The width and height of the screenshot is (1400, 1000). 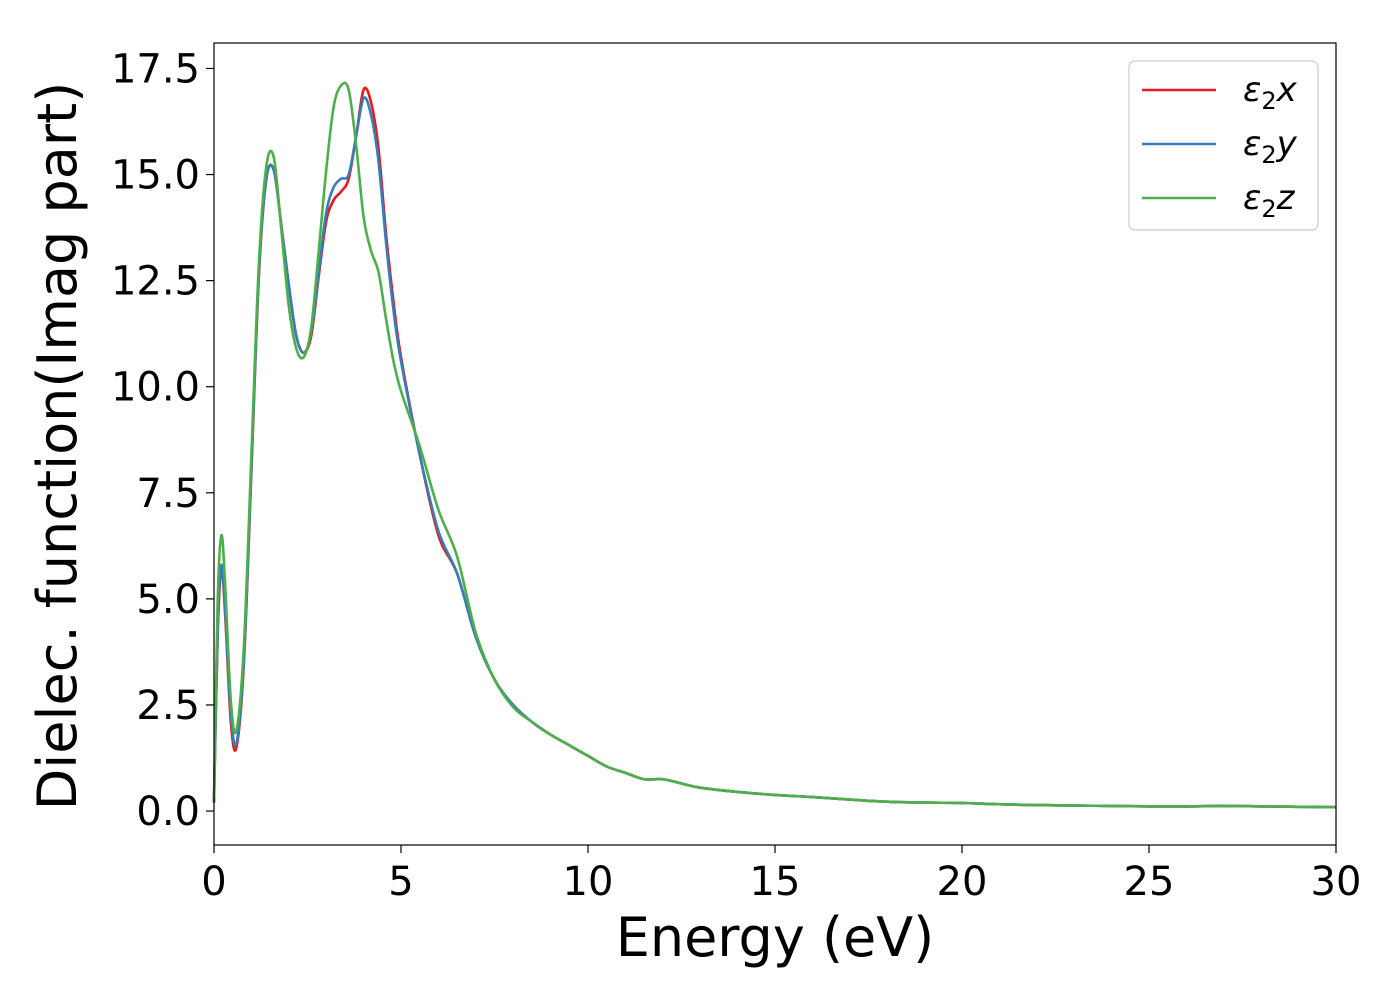 I want to click on legend-label-1: ε2x, so click(x=1270, y=92).